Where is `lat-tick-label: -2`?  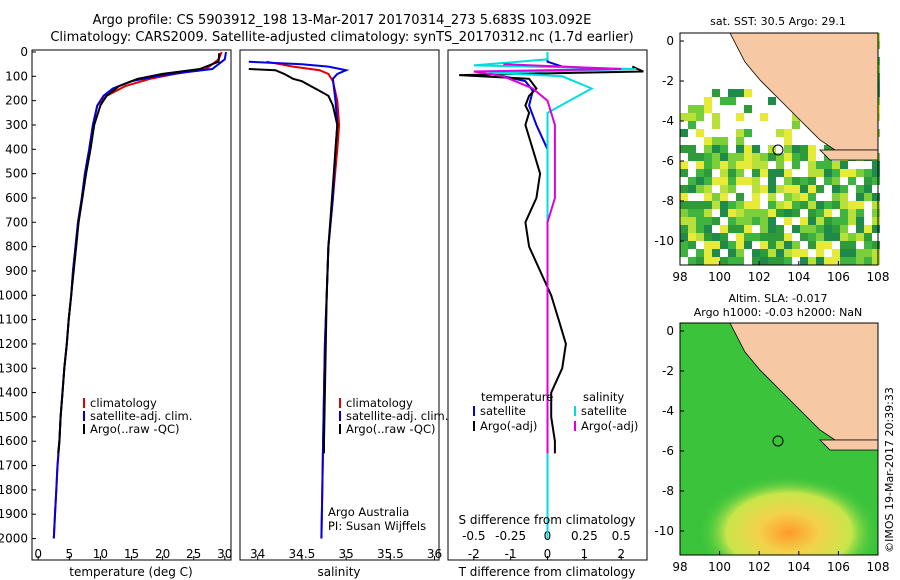 lat-tick-label: -2 is located at coordinates (668, 371).